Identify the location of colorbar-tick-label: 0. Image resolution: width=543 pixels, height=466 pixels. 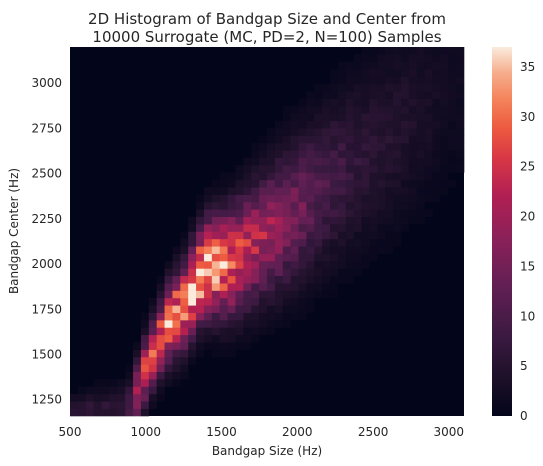
(524, 416).